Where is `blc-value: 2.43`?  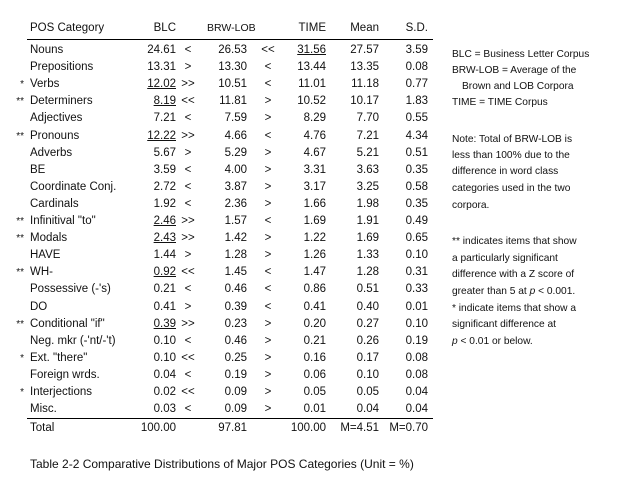
blc-value: 2.43 is located at coordinates (164, 238).